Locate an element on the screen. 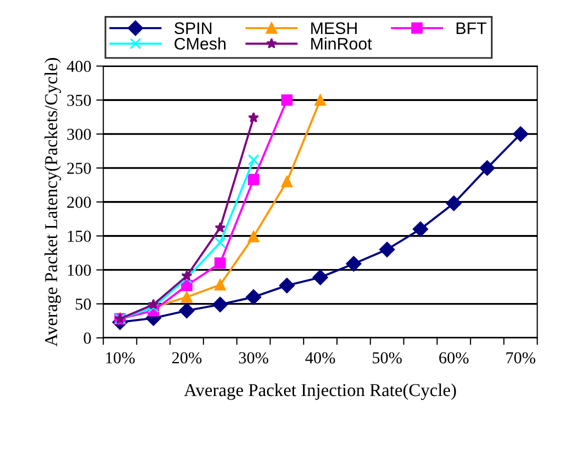  y-tick-label: 50 is located at coordinates (83, 304).